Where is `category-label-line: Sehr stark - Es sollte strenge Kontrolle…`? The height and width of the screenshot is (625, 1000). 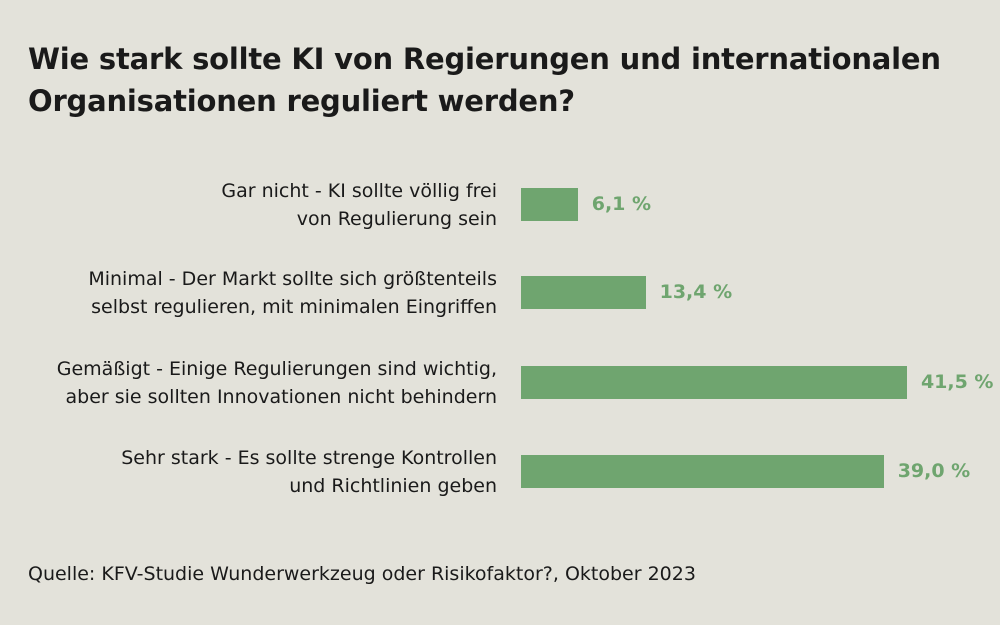
category-label-line: Sehr stark - Es sollte strenge Kontrolle… is located at coordinates (309, 458).